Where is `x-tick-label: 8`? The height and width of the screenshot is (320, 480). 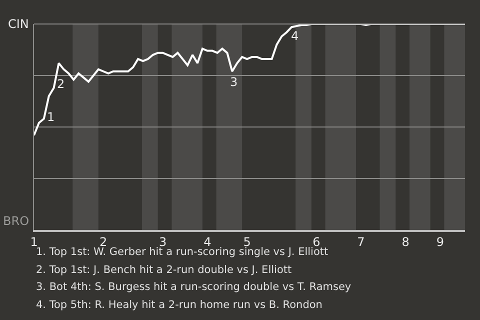 x-tick-label: 8 is located at coordinates (406, 242).